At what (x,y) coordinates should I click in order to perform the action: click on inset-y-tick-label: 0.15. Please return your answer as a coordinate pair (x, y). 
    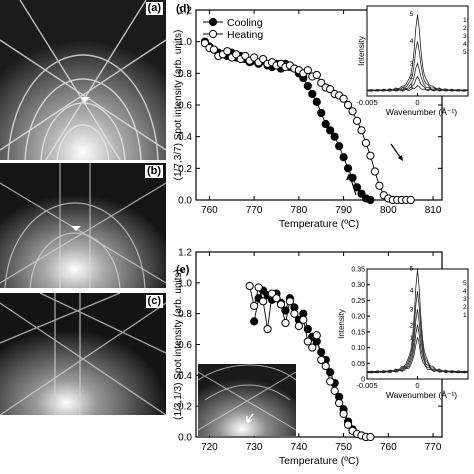
    Looking at the image, I should click on (358, 332).